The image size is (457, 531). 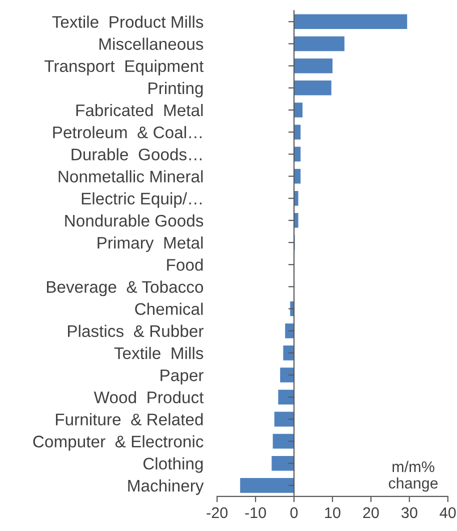 I want to click on y-tick-label: Machinery, so click(x=166, y=487).